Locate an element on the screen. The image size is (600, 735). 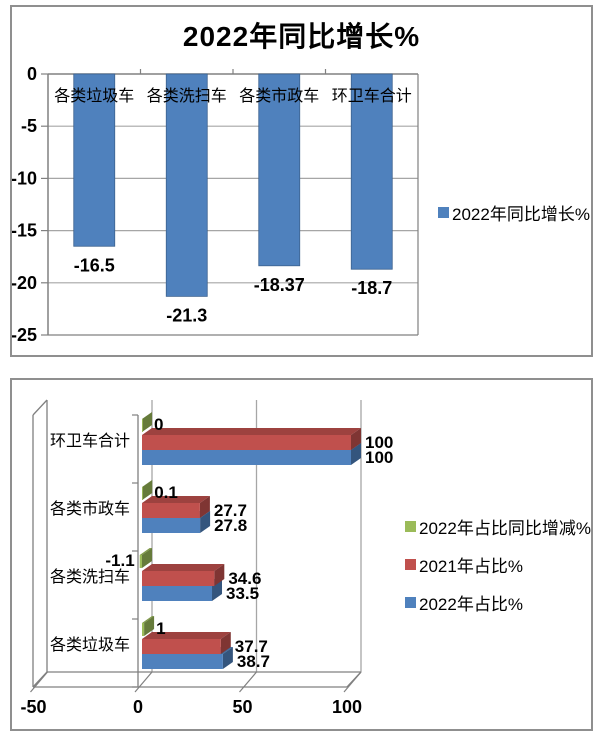
legend-swatch-blue2-icon is located at coordinates (410, 602).